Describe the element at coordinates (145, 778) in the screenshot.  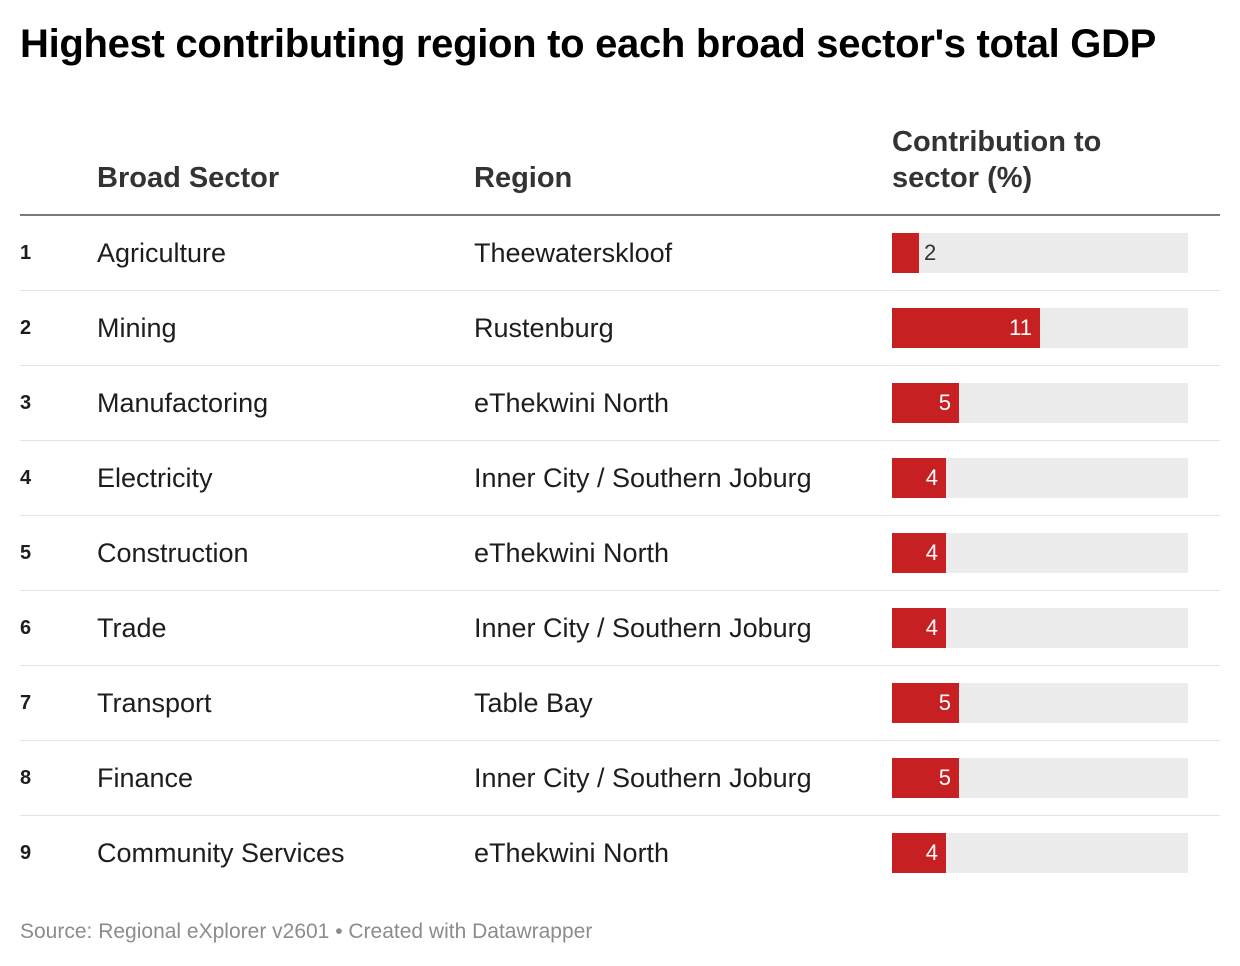
I see `sector-cell: Finance` at that location.